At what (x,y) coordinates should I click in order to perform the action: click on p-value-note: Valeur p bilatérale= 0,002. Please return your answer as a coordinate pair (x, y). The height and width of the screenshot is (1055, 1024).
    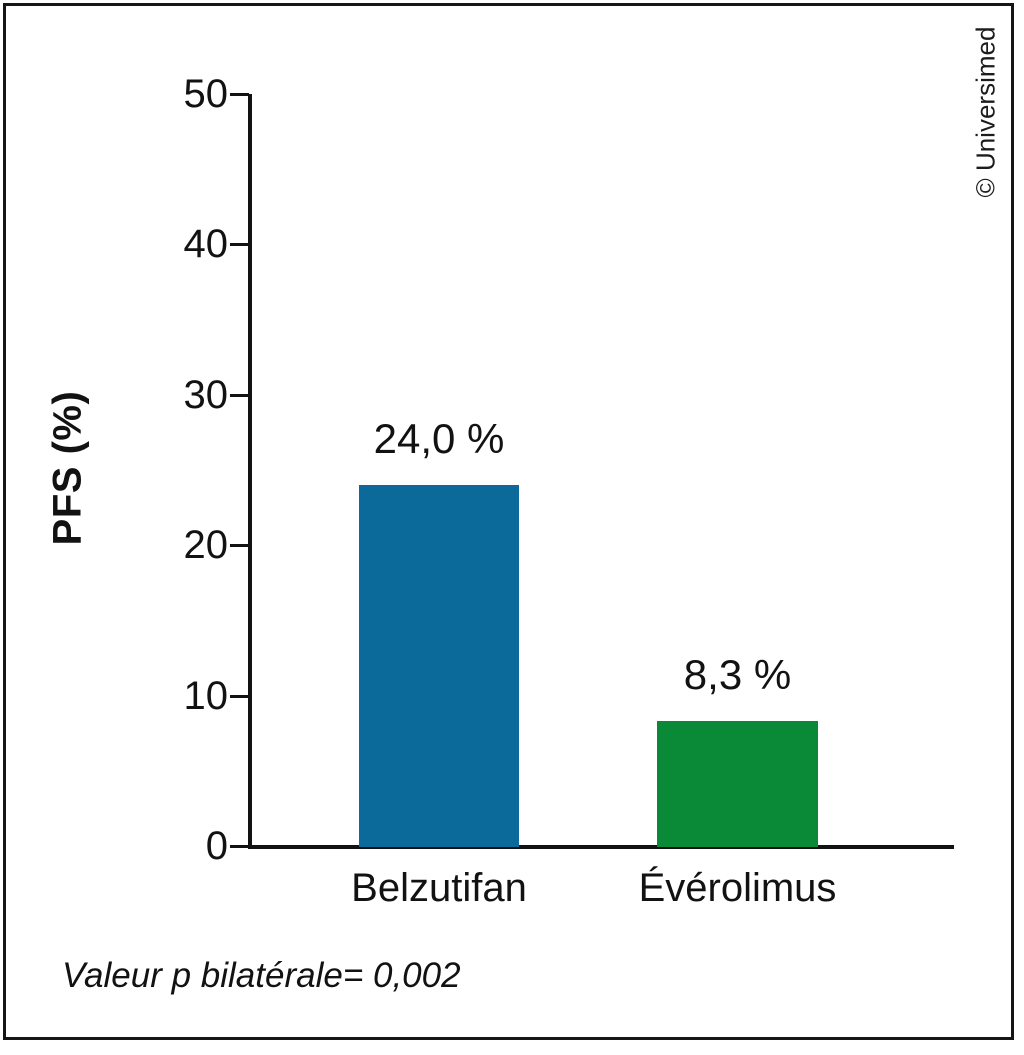
    Looking at the image, I should click on (261, 975).